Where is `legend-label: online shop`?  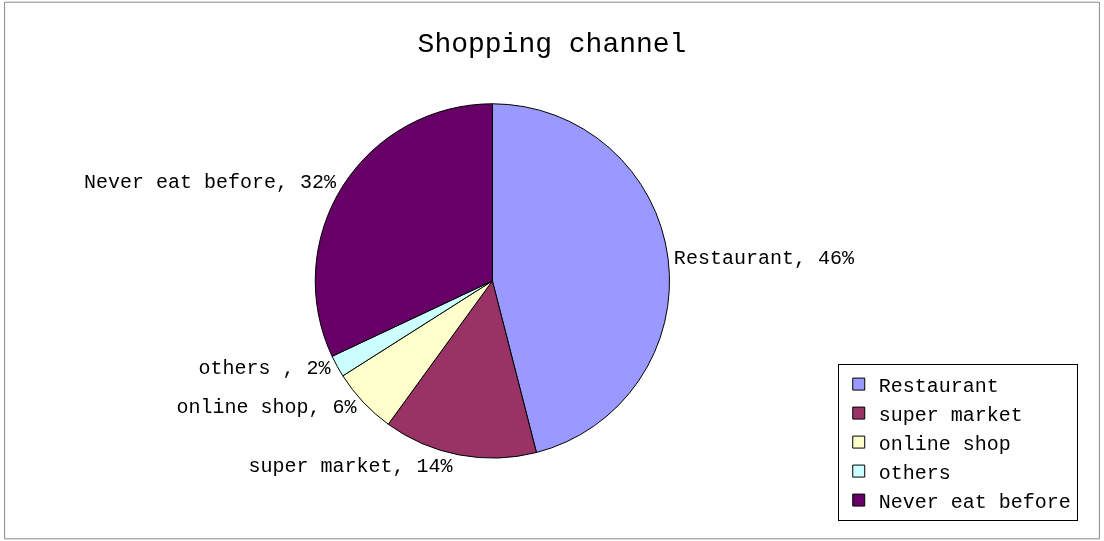
legend-label: online shop is located at coordinates (944, 444).